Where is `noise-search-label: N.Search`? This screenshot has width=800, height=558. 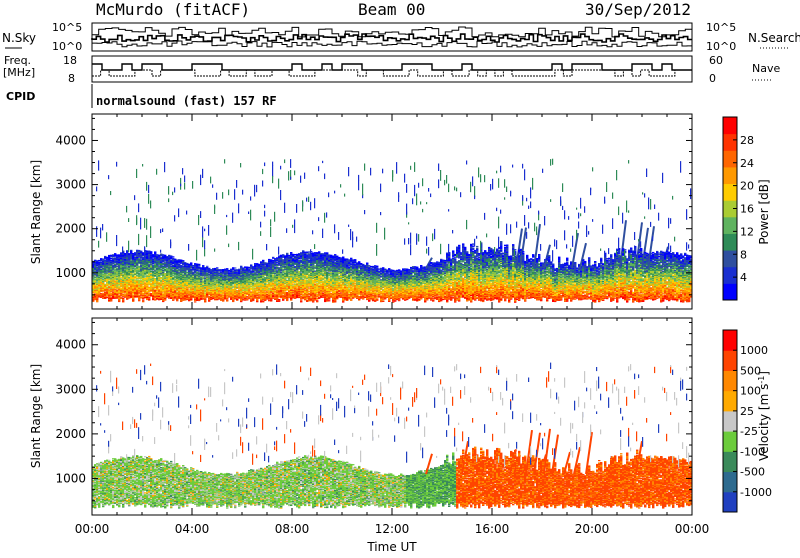 noise-search-label: N.Search is located at coordinates (774, 38).